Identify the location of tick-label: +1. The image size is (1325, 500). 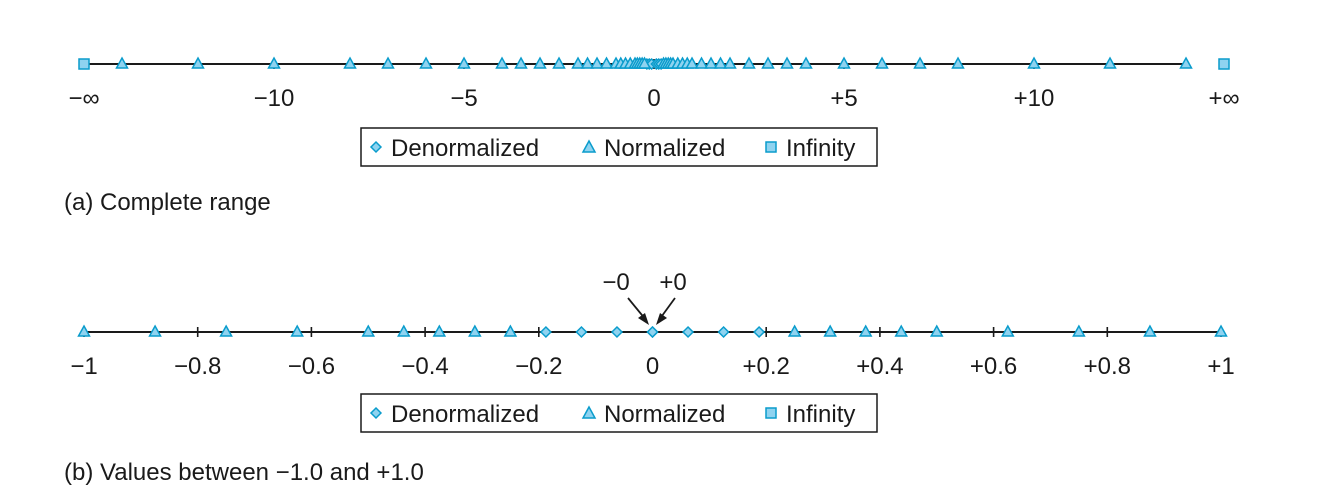
(1220, 366).